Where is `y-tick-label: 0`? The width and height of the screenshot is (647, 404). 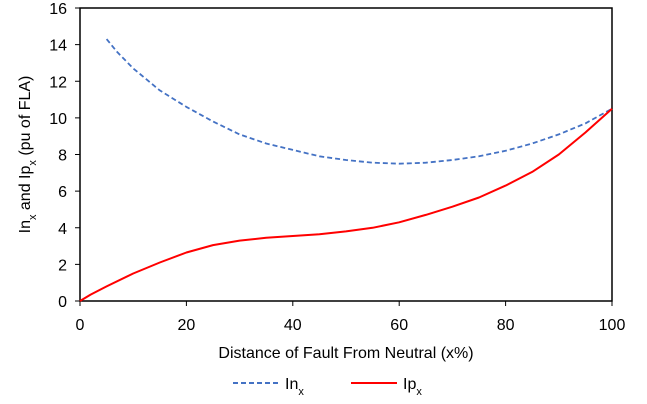
y-tick-label: 0 is located at coordinates (62, 302).